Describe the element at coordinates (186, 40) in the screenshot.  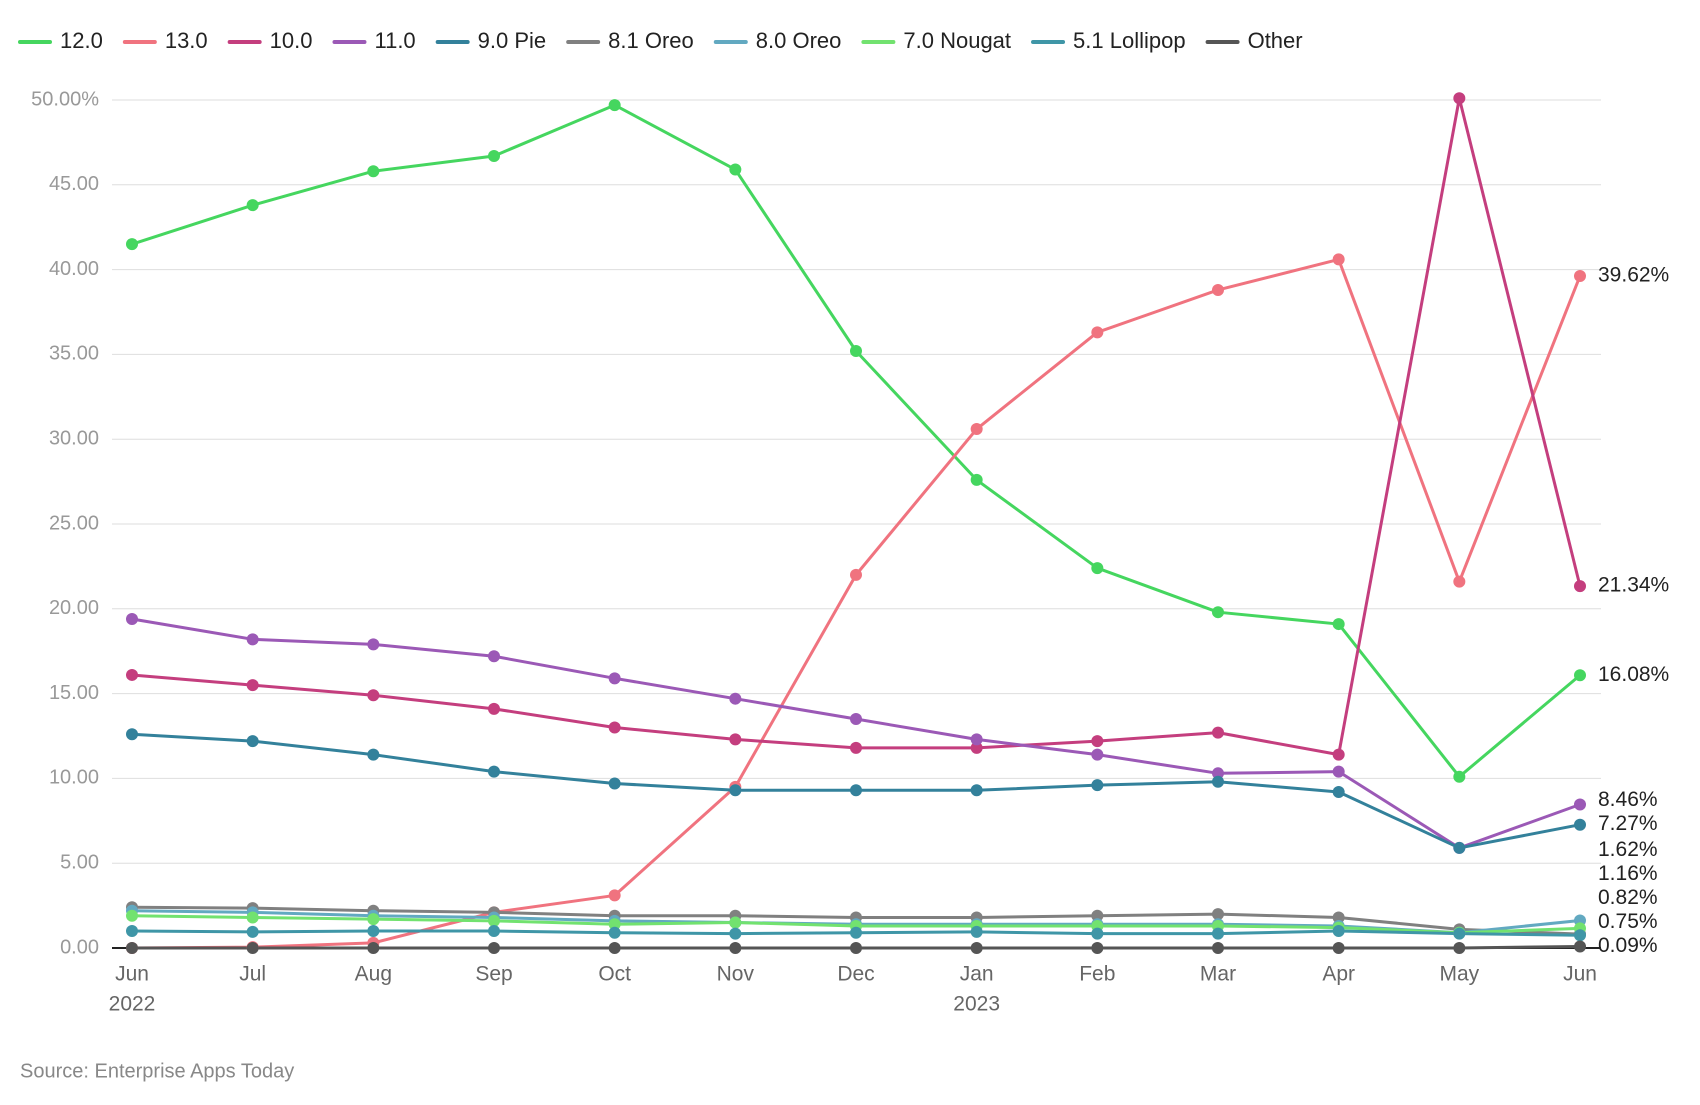
I see `legend-label: 13.0` at that location.